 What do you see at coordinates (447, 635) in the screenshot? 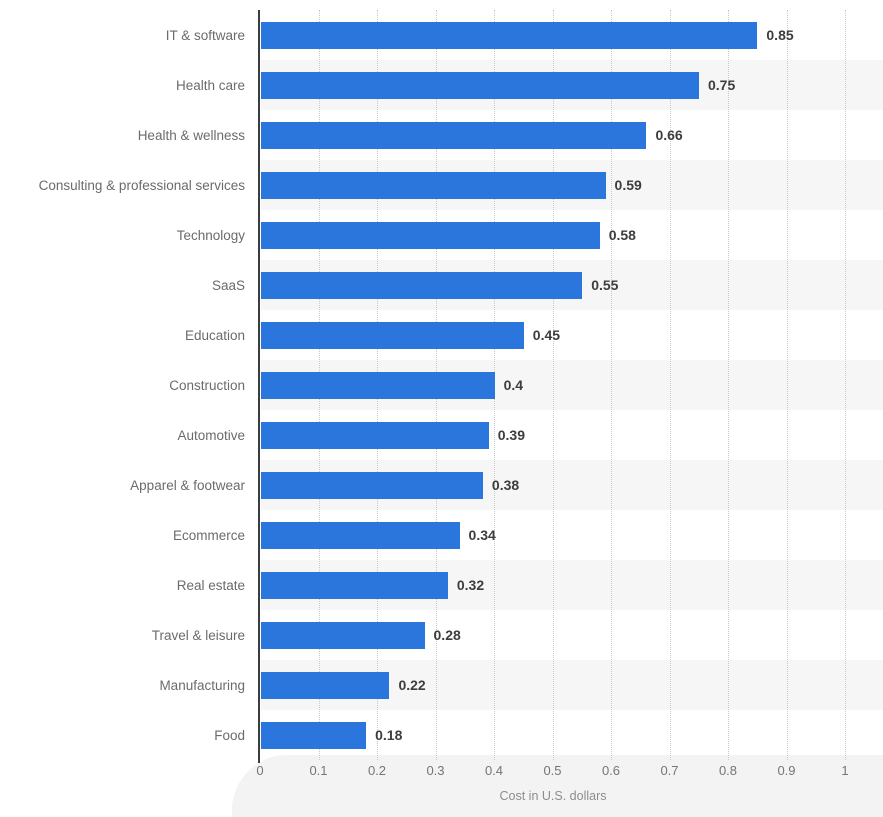
I see `value-label: 0.28` at bounding box center [447, 635].